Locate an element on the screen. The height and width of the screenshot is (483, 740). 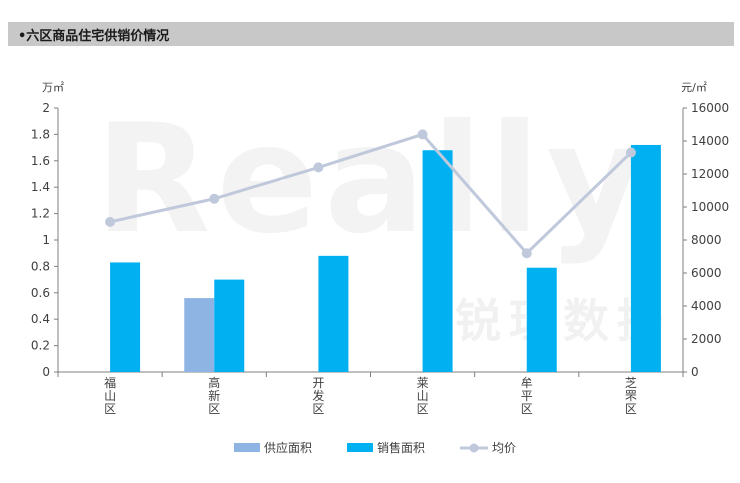
y-right-tick-label: 4000 is located at coordinates (706, 306).